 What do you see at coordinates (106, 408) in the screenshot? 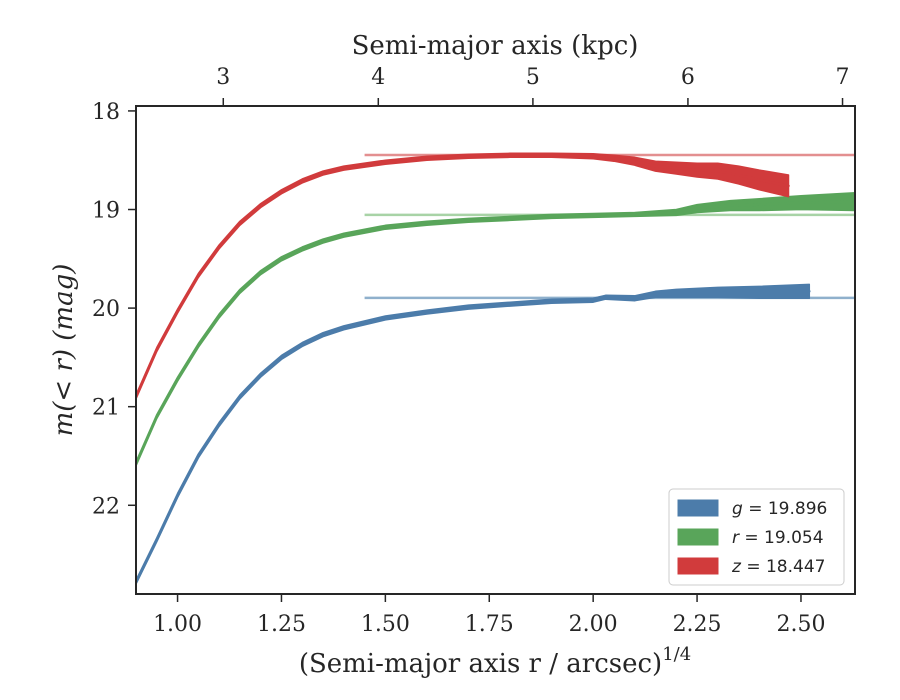
I see `y-tick-label: 21` at bounding box center [106, 408].